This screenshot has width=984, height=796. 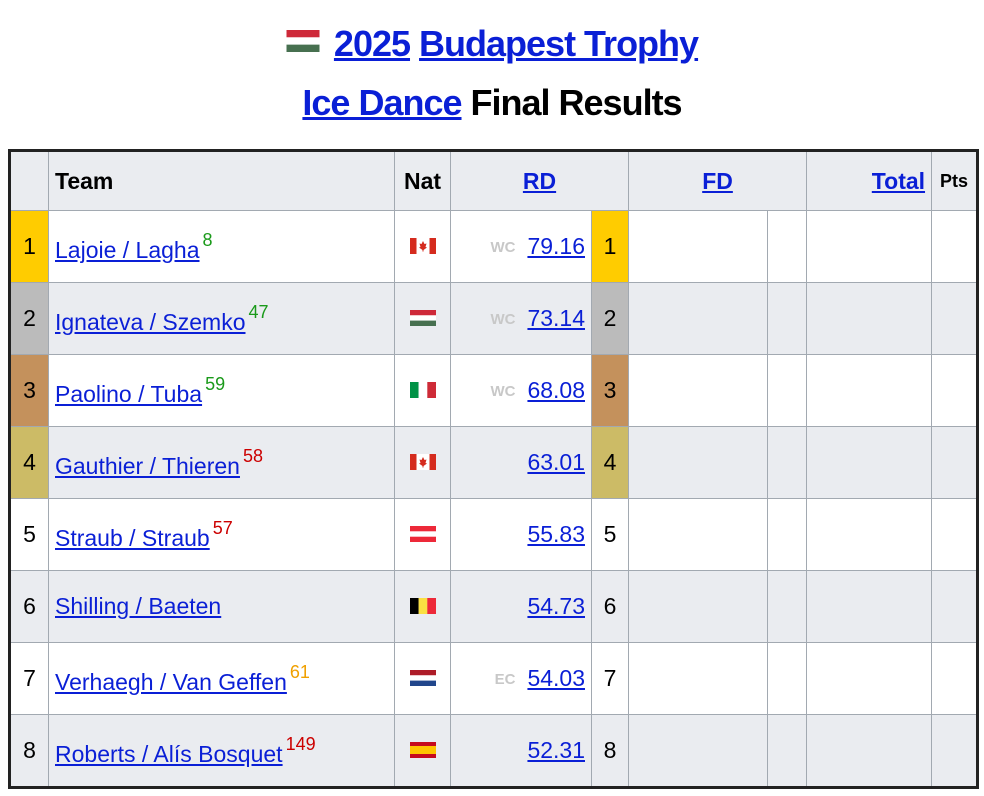 What do you see at coordinates (610, 534) in the screenshot?
I see `rd-rank-cell: 5` at bounding box center [610, 534].